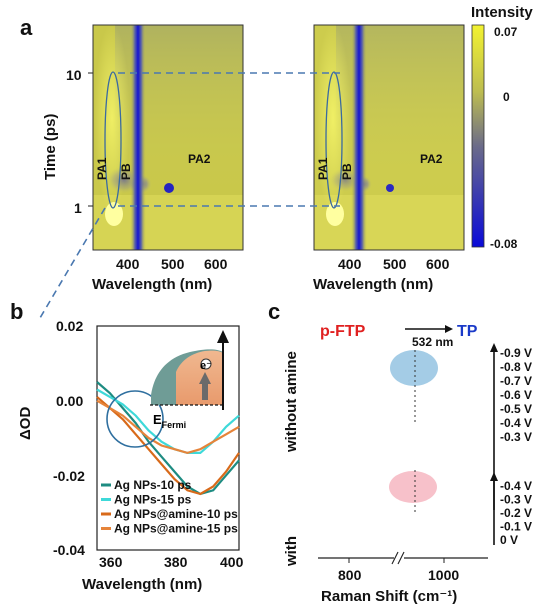  What do you see at coordinates (334, 140) in the screenshot?
I see `pa1-highlight-right` at bounding box center [334, 140].